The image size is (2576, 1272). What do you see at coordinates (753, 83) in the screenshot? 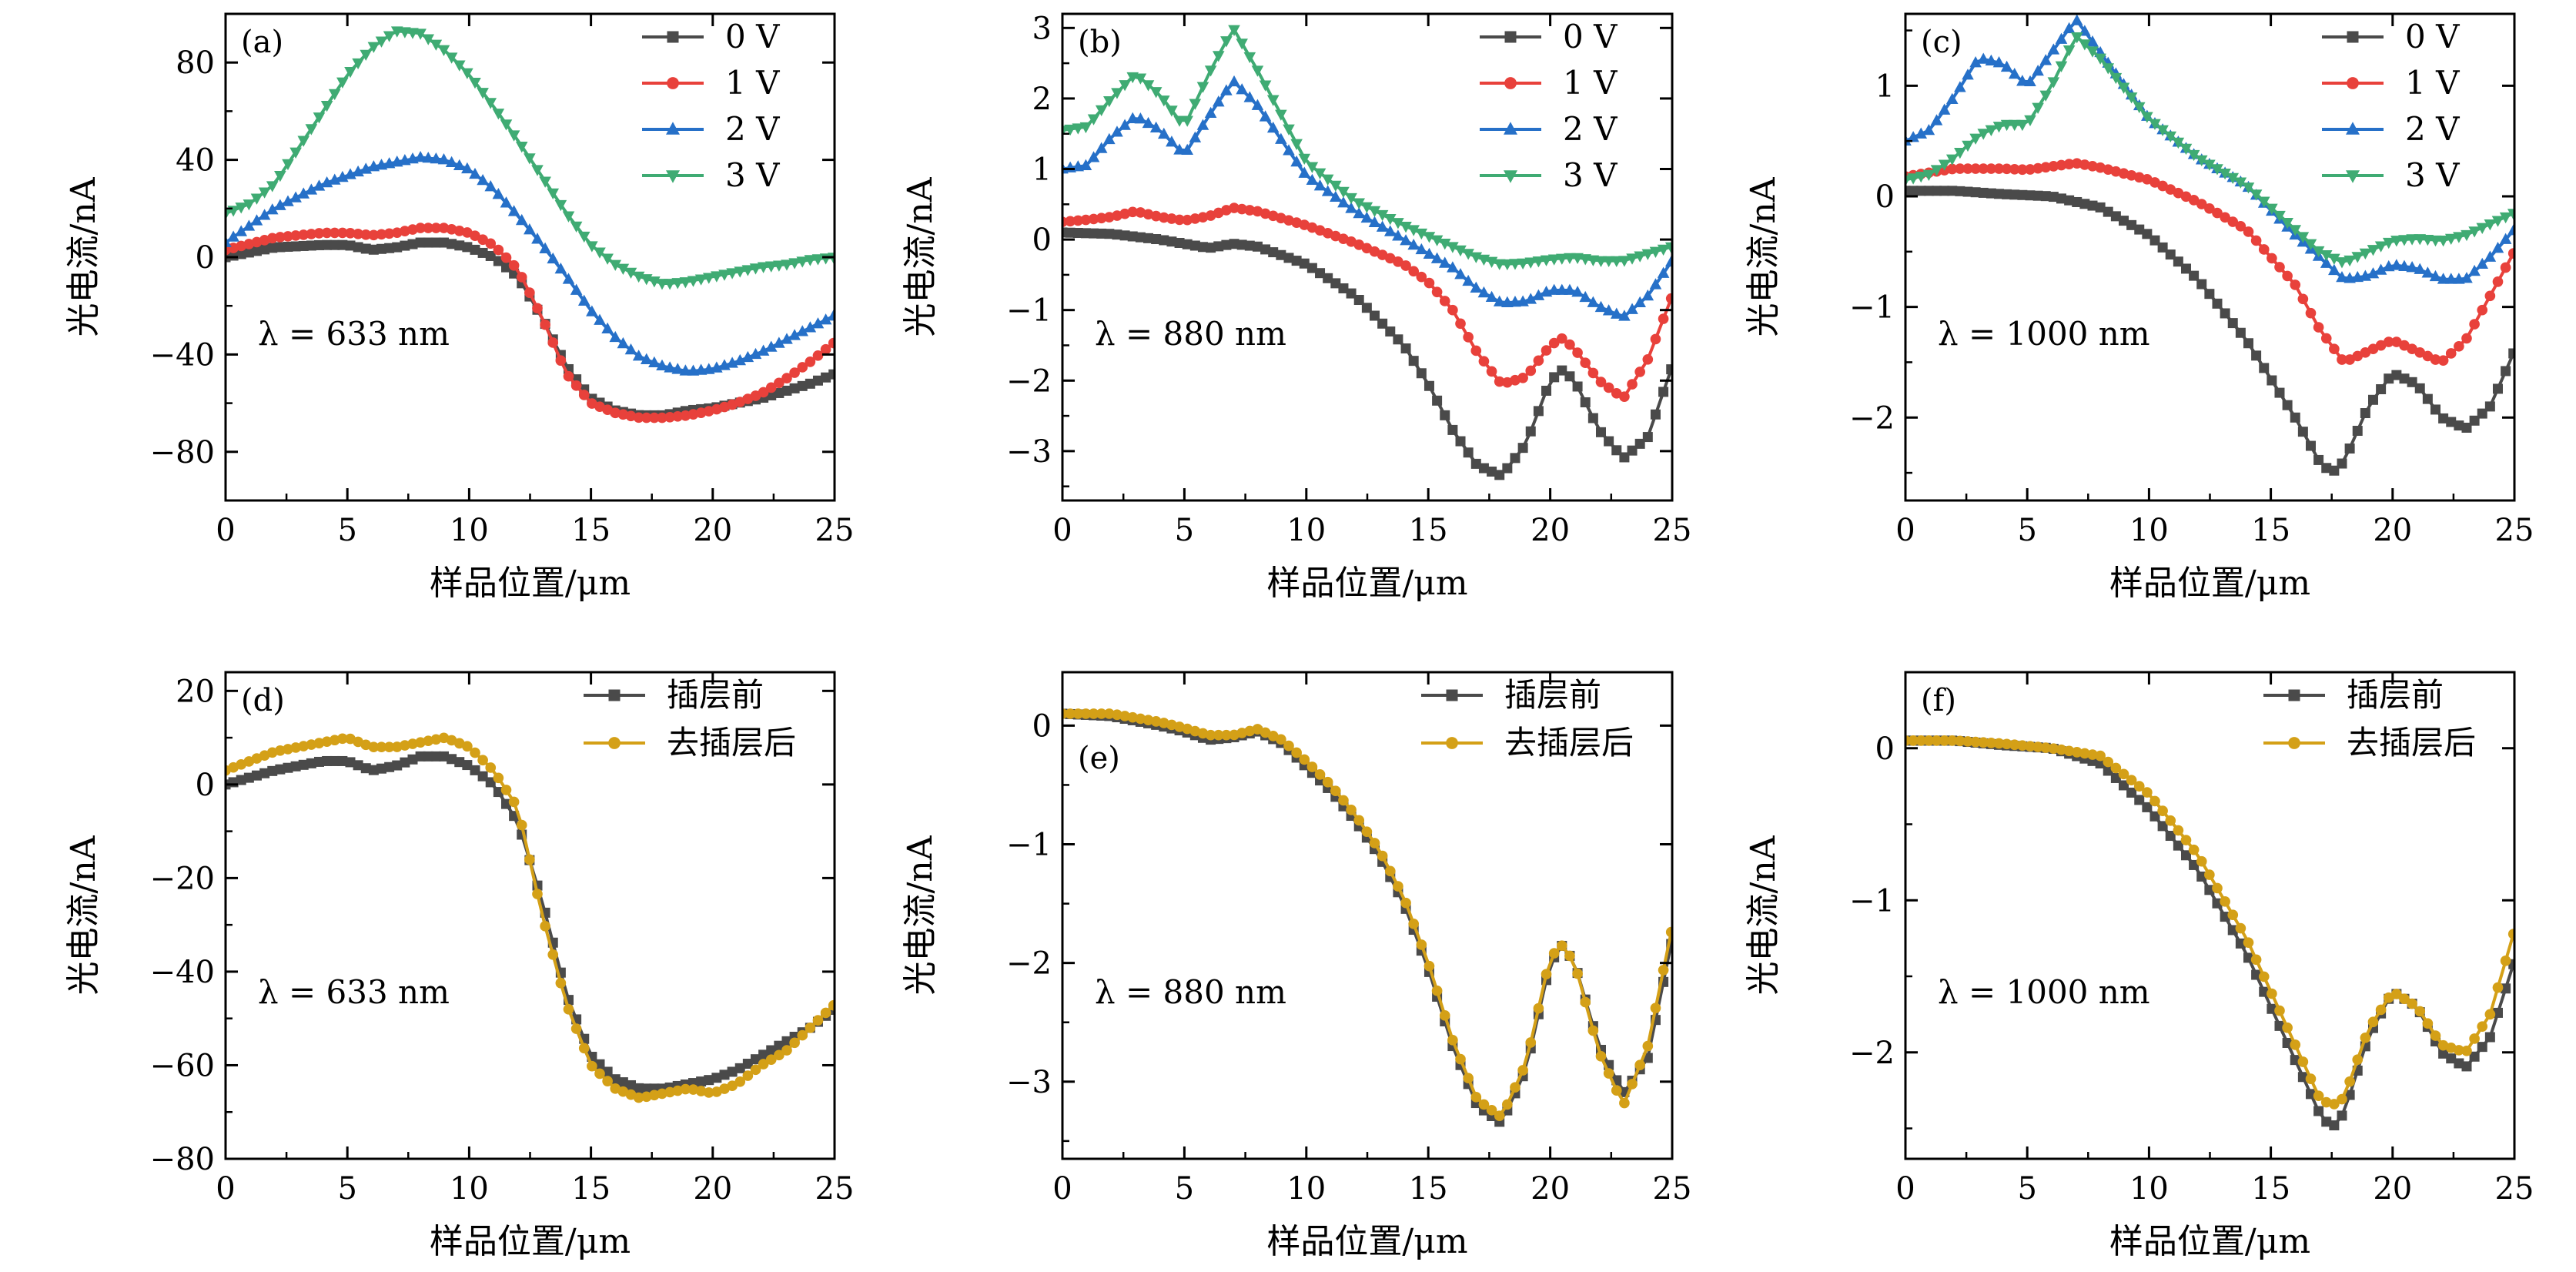
I see `legend-label: 1 V` at bounding box center [753, 83].